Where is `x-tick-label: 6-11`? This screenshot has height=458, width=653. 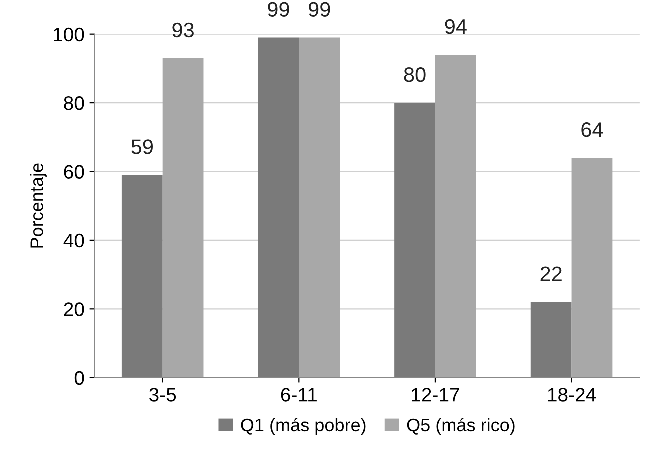 x-tick-label: 6-11 is located at coordinates (299, 395).